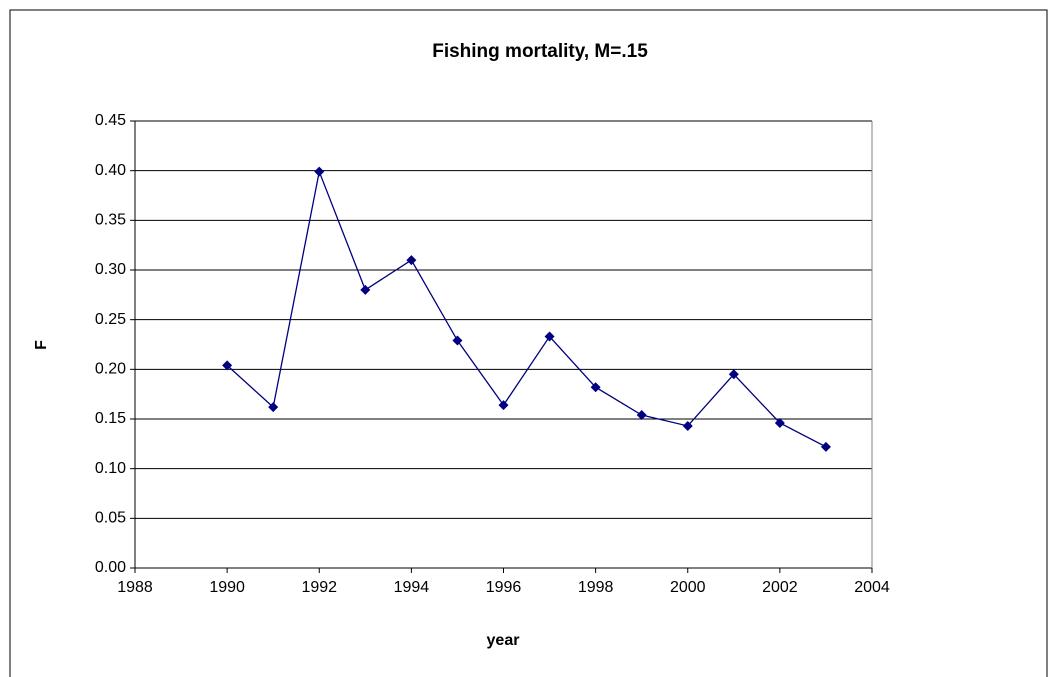 This screenshot has width=1058, height=677. Describe the element at coordinates (540, 51) in the screenshot. I see `chart-title: Fishing mortality, M=.15` at that location.